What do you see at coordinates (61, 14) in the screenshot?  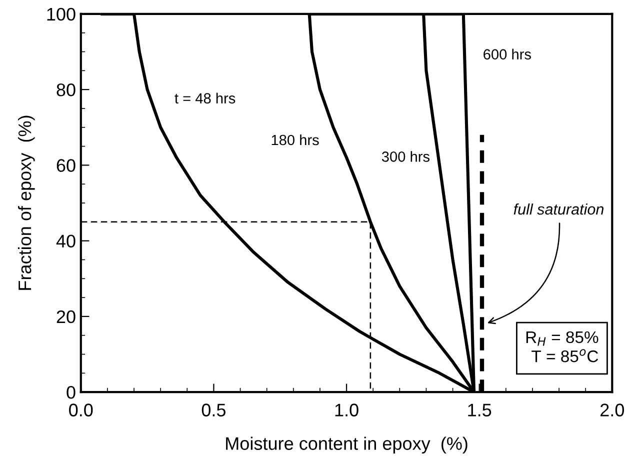 I see `y-tick-label: 100` at bounding box center [61, 14].